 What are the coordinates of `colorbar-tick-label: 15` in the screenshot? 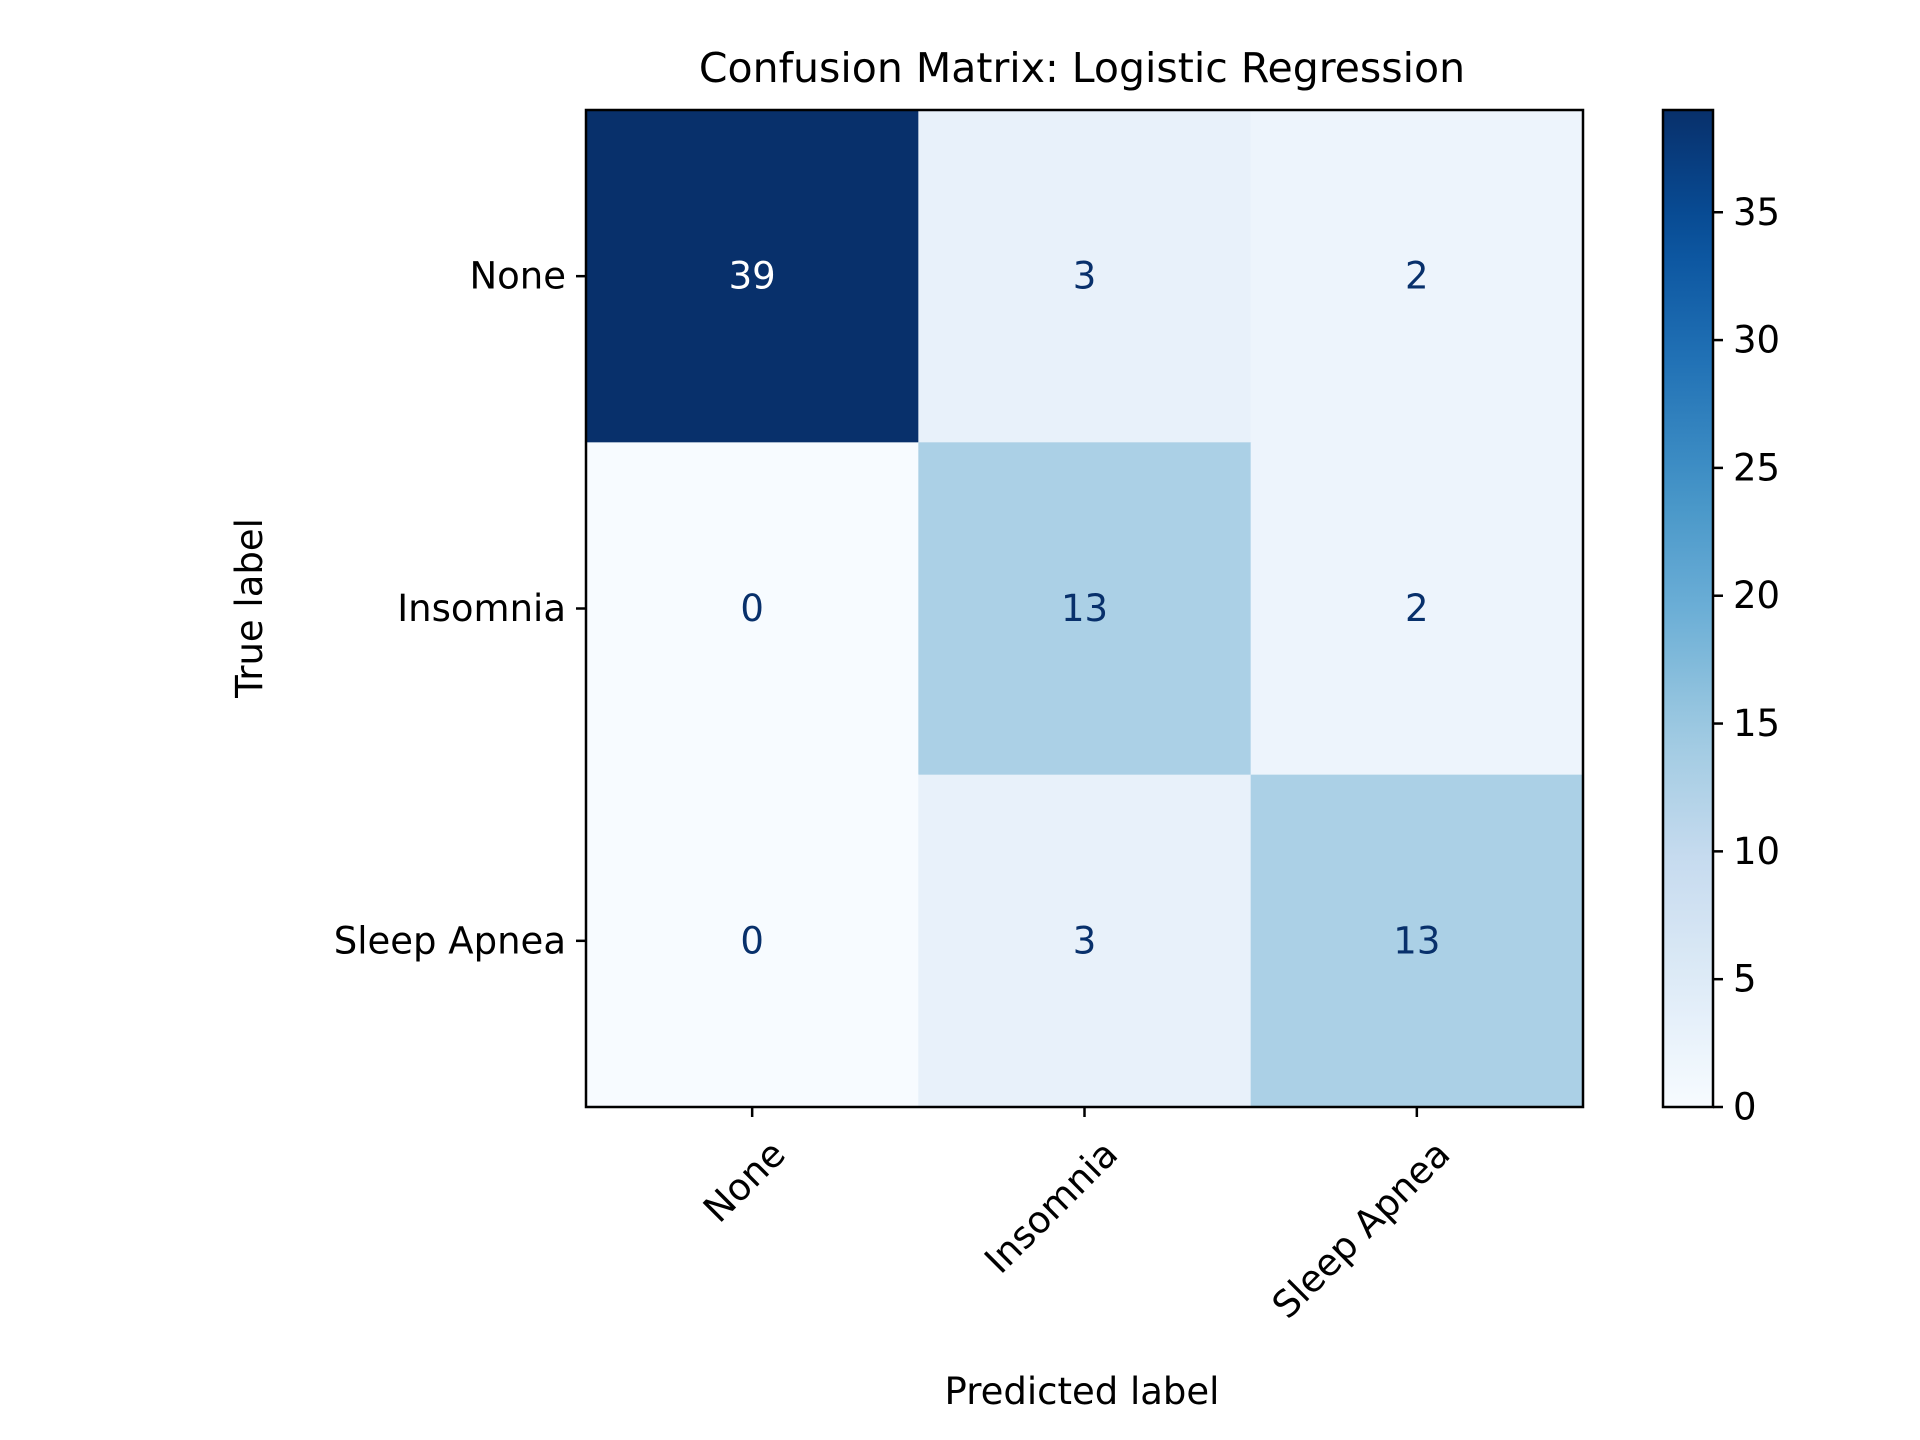 It's located at (1756, 723).